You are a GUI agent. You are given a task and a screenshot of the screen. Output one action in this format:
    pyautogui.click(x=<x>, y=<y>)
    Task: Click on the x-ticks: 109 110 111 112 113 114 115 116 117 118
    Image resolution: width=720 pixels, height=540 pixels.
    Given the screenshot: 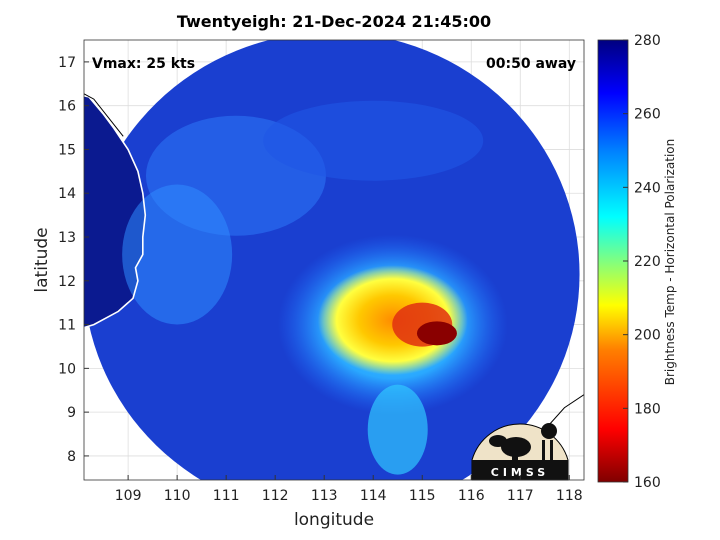 What is the action you would take?
    pyautogui.click(x=349, y=489)
    